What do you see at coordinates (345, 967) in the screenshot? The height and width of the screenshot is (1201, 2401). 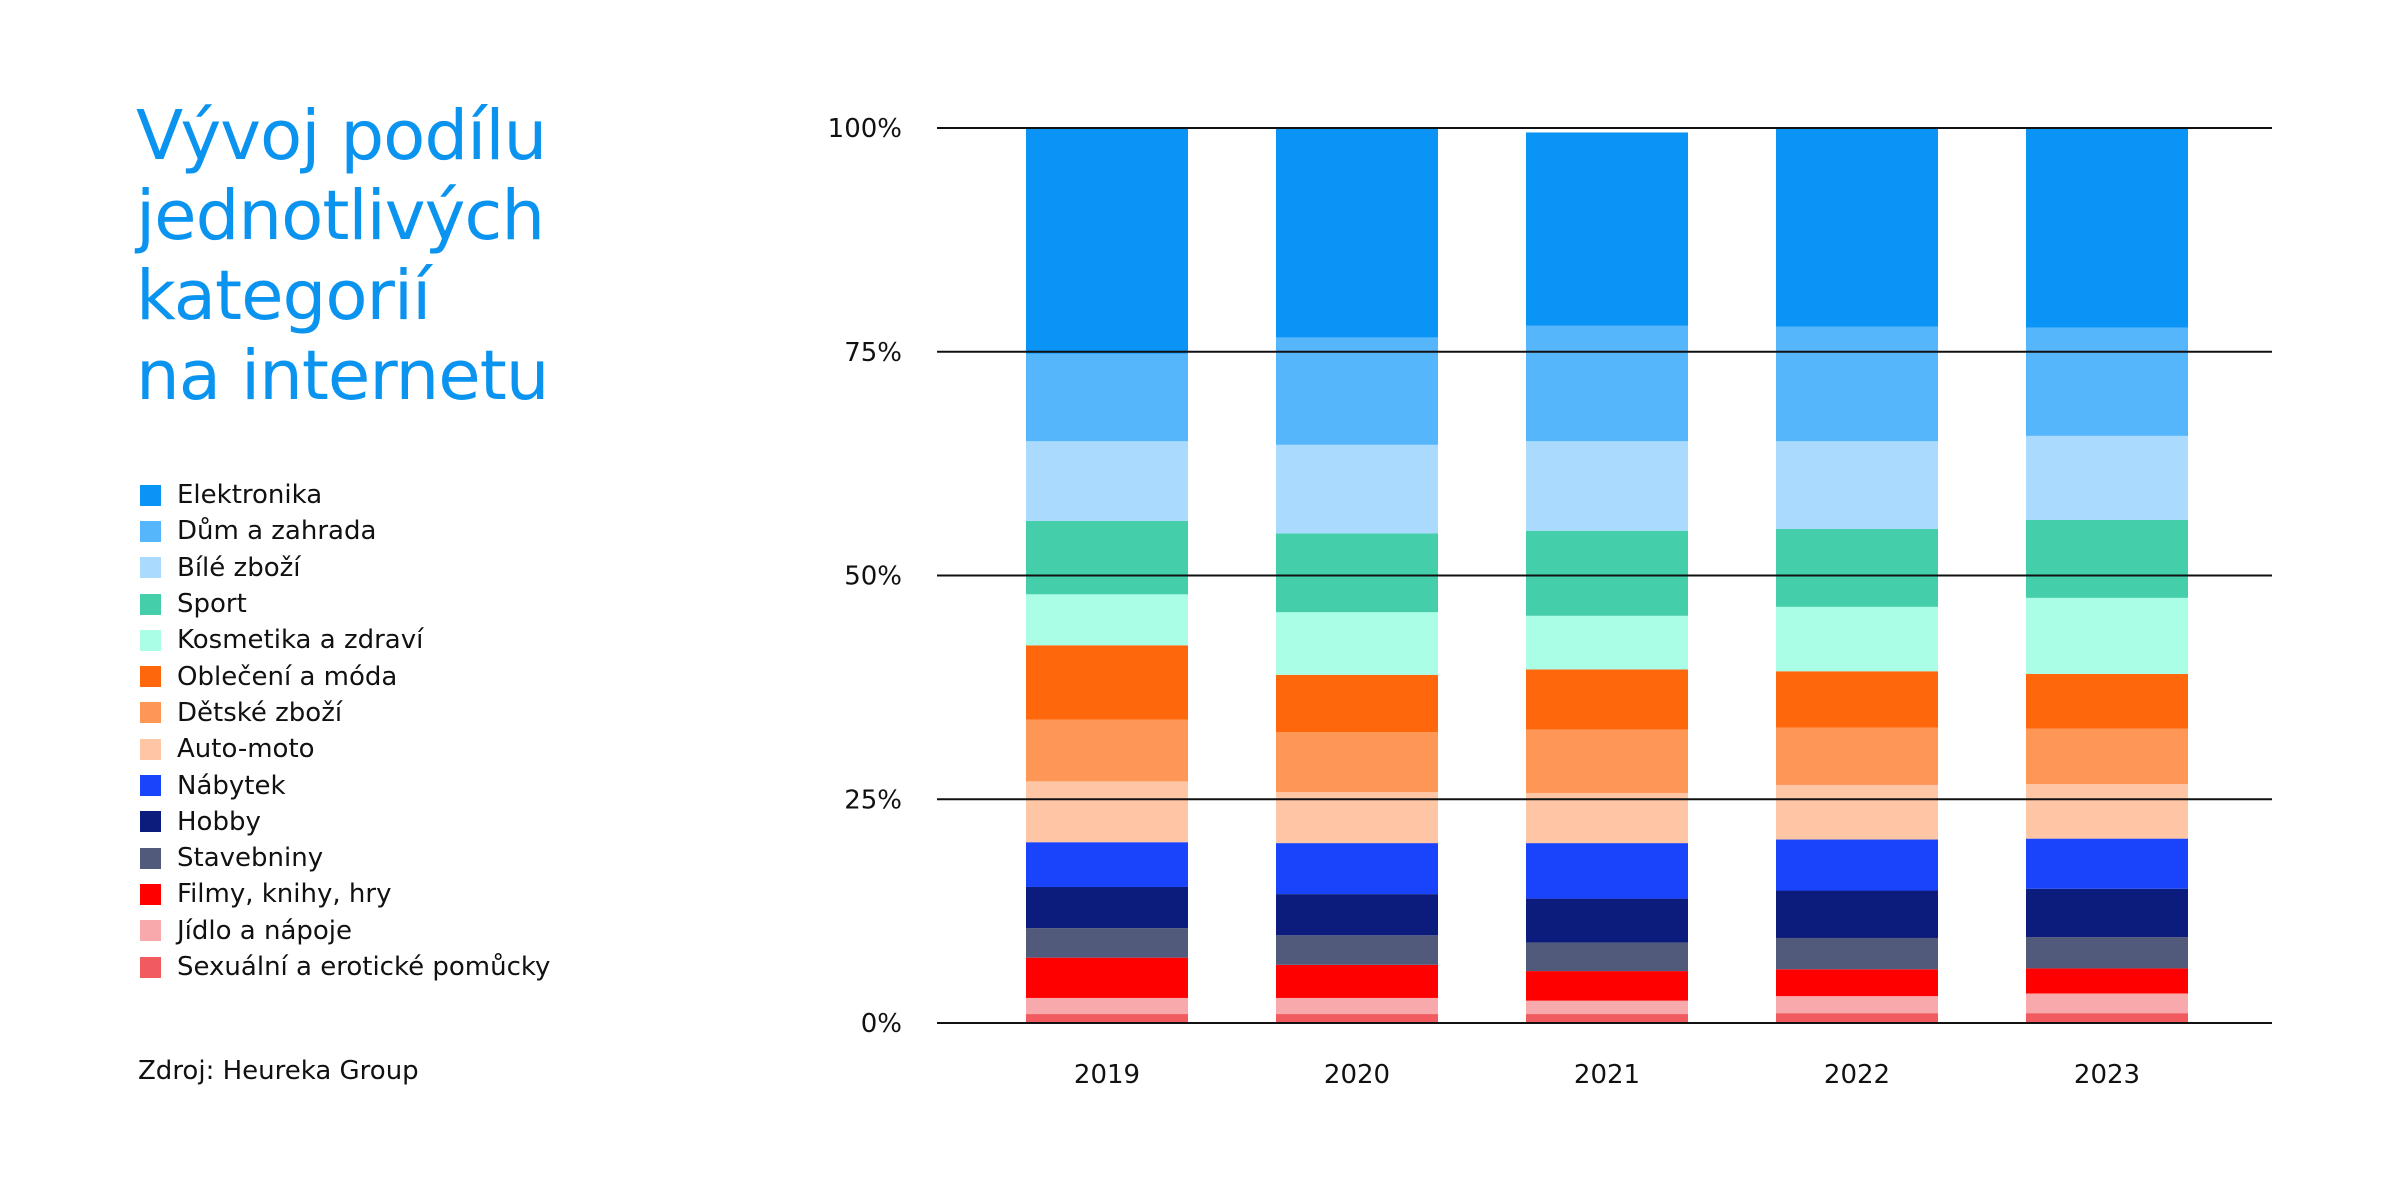 I see `legend-item: Sexuální a erotické pomůcky` at bounding box center [345, 967].